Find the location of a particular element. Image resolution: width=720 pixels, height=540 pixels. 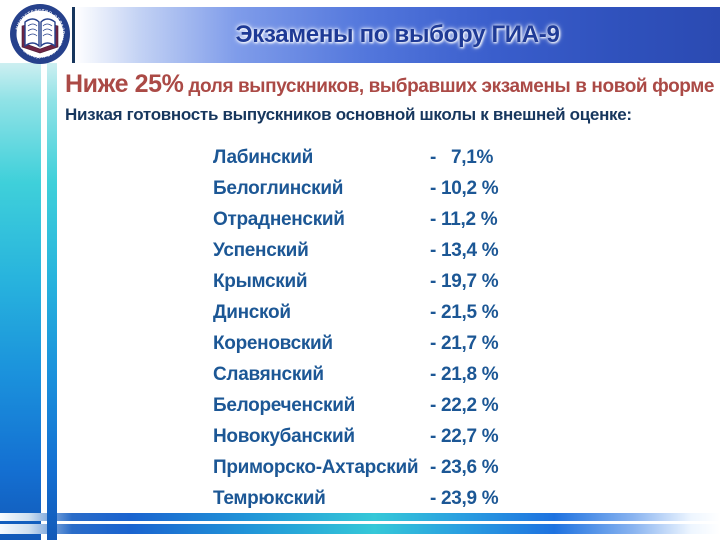

district-name: Лабинский is located at coordinates (263, 157).